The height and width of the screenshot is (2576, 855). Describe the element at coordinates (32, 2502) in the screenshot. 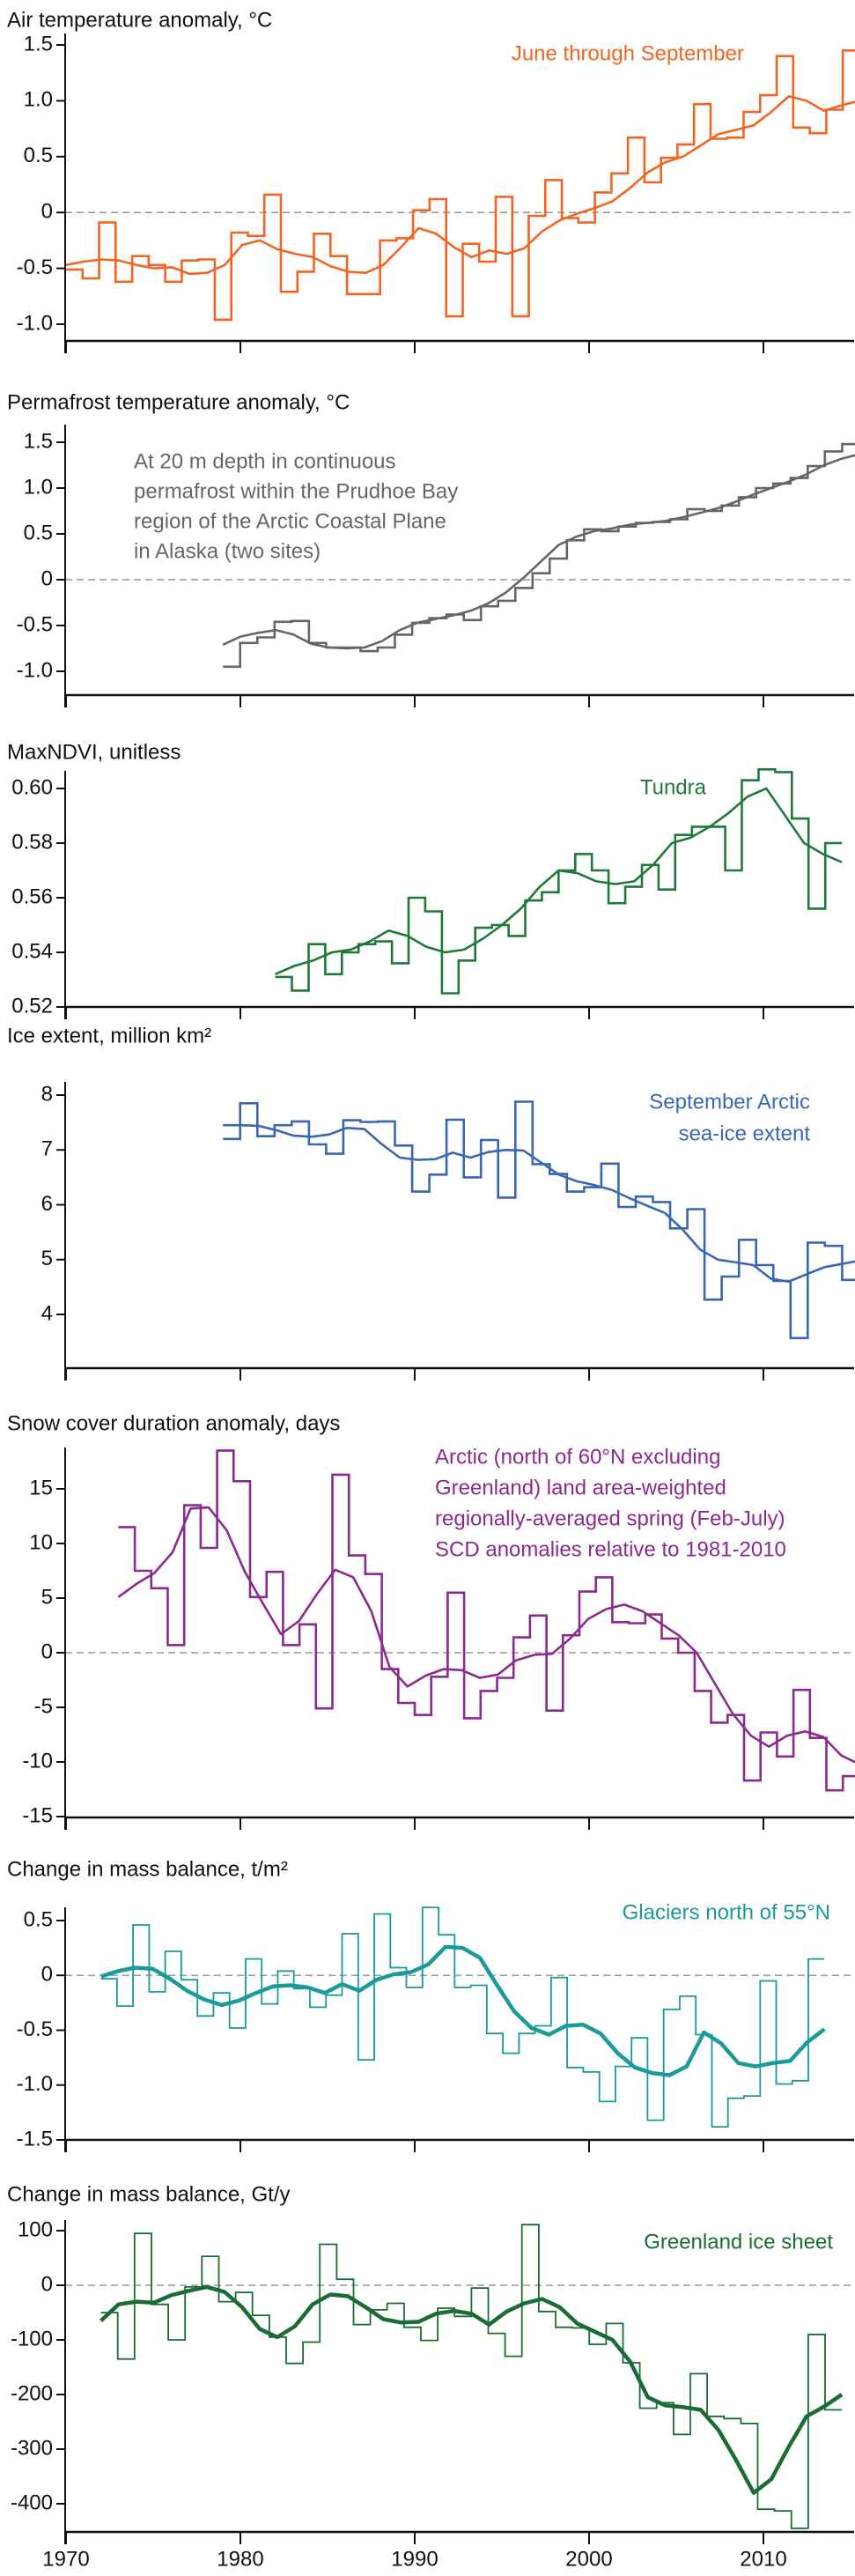

I see `y-tick-label: -400` at that location.